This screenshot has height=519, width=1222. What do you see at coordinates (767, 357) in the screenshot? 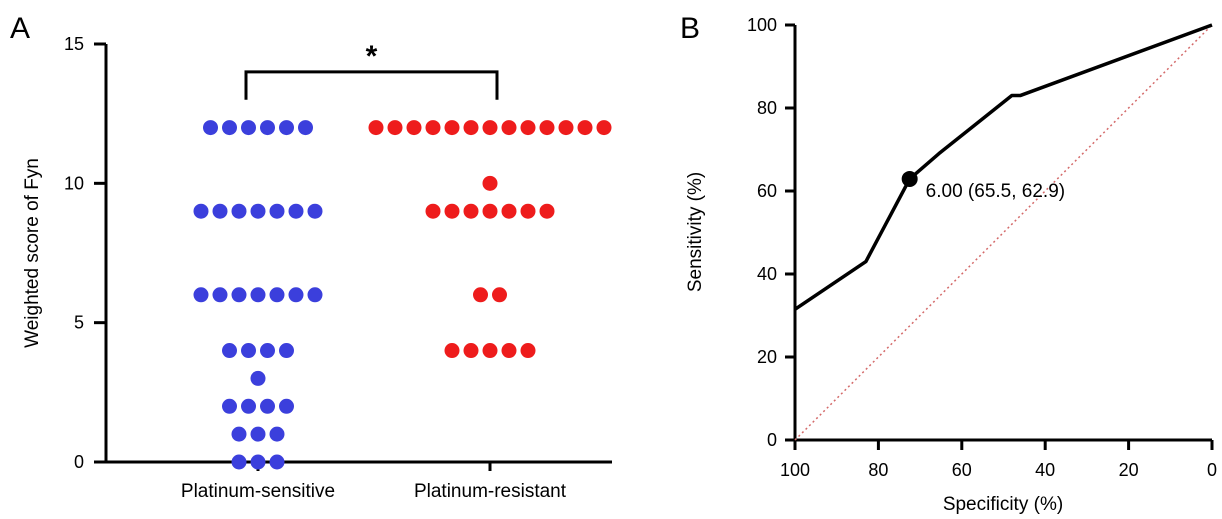
I see `y-tick-label: 20` at bounding box center [767, 357].